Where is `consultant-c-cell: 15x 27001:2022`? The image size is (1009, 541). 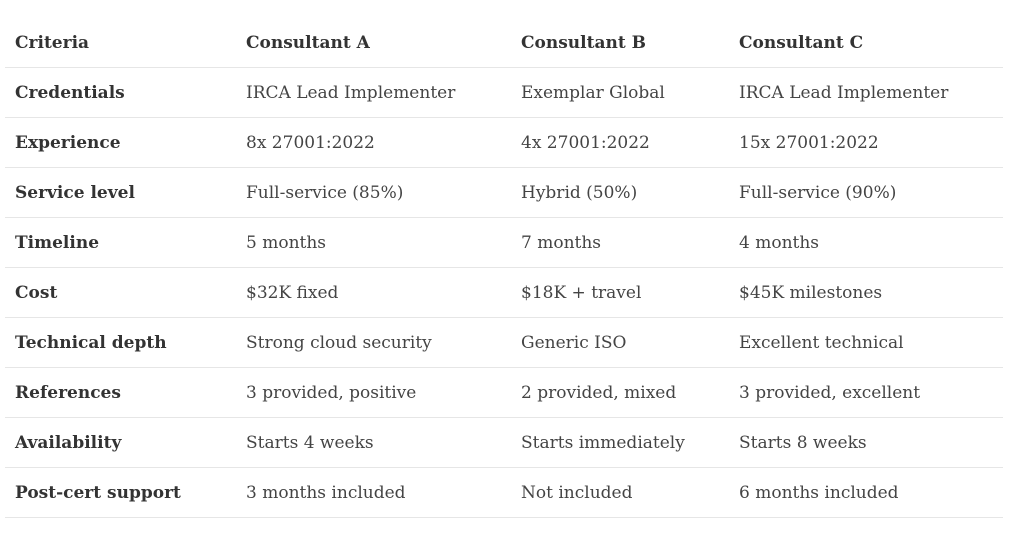
consultant-c-cell: 15x 27001:2022 is located at coordinates (866, 142).